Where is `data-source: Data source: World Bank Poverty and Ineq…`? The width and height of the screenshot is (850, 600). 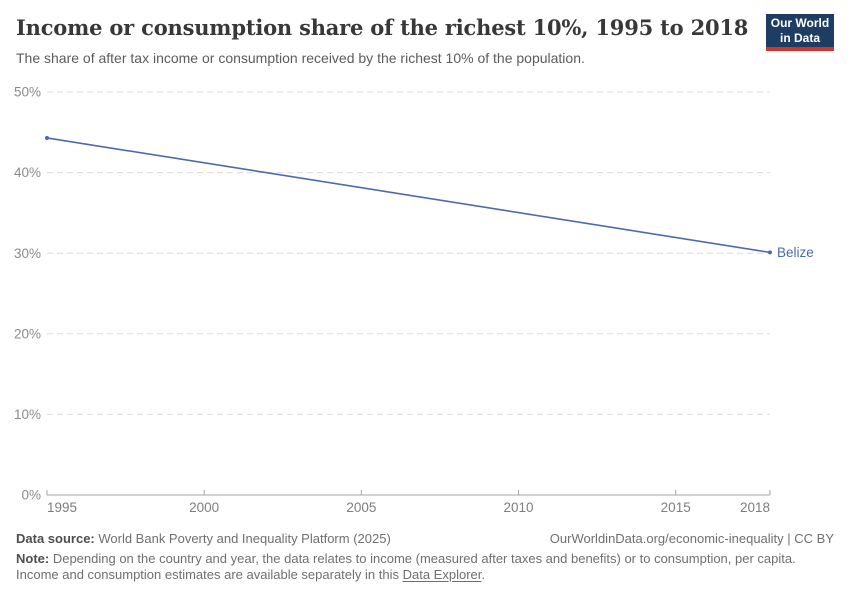
data-source: Data source: World Bank Poverty and Ineq… is located at coordinates (203, 538).